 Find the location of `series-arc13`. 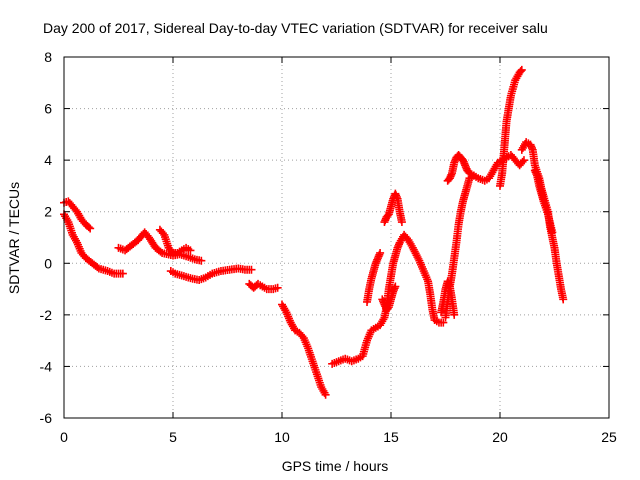

series-arc13 is located at coordinates (484, 236).